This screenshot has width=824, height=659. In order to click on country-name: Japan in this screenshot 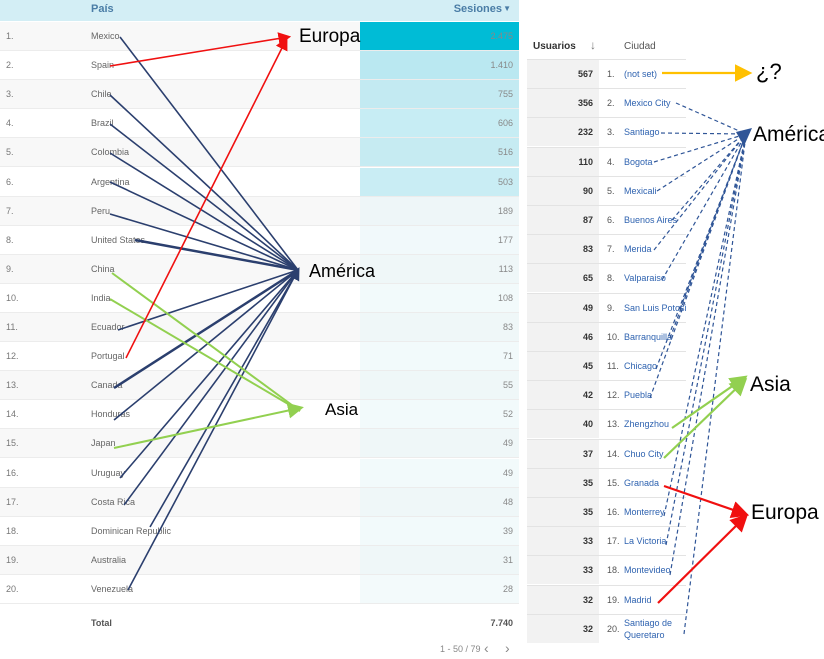, I will do `click(103, 443)`.